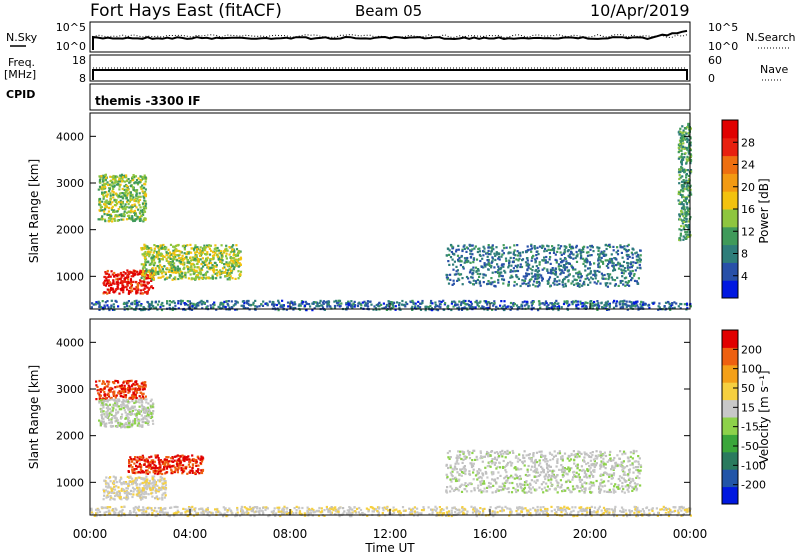 The image size is (800, 554). What do you see at coordinates (70, 230) in the screenshot?
I see `y-tick-label: 2000` at bounding box center [70, 230].